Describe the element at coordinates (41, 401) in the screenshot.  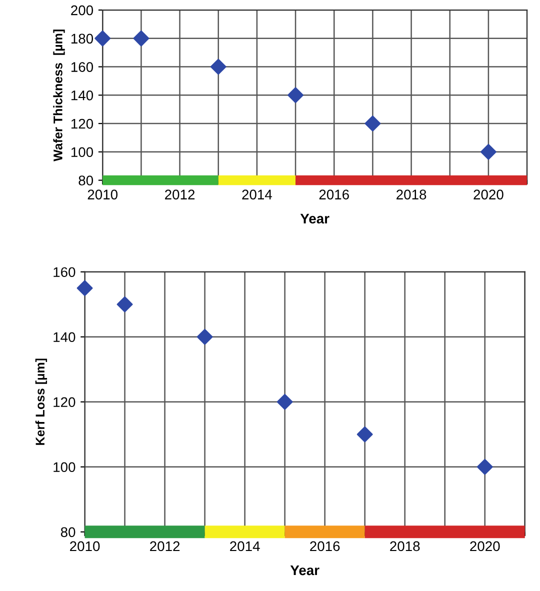
I see `y-axis-title: Kerf Loss [µm]` at that location.